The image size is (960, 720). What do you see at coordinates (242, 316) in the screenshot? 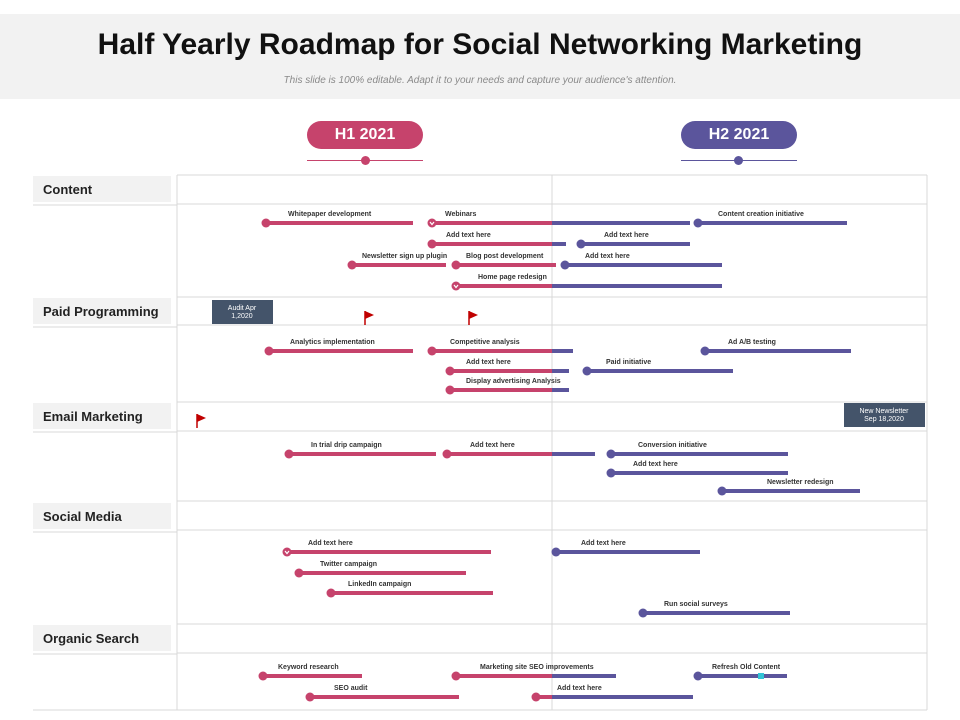
I see `milestone-label-line: 1,2020` at bounding box center [242, 316].